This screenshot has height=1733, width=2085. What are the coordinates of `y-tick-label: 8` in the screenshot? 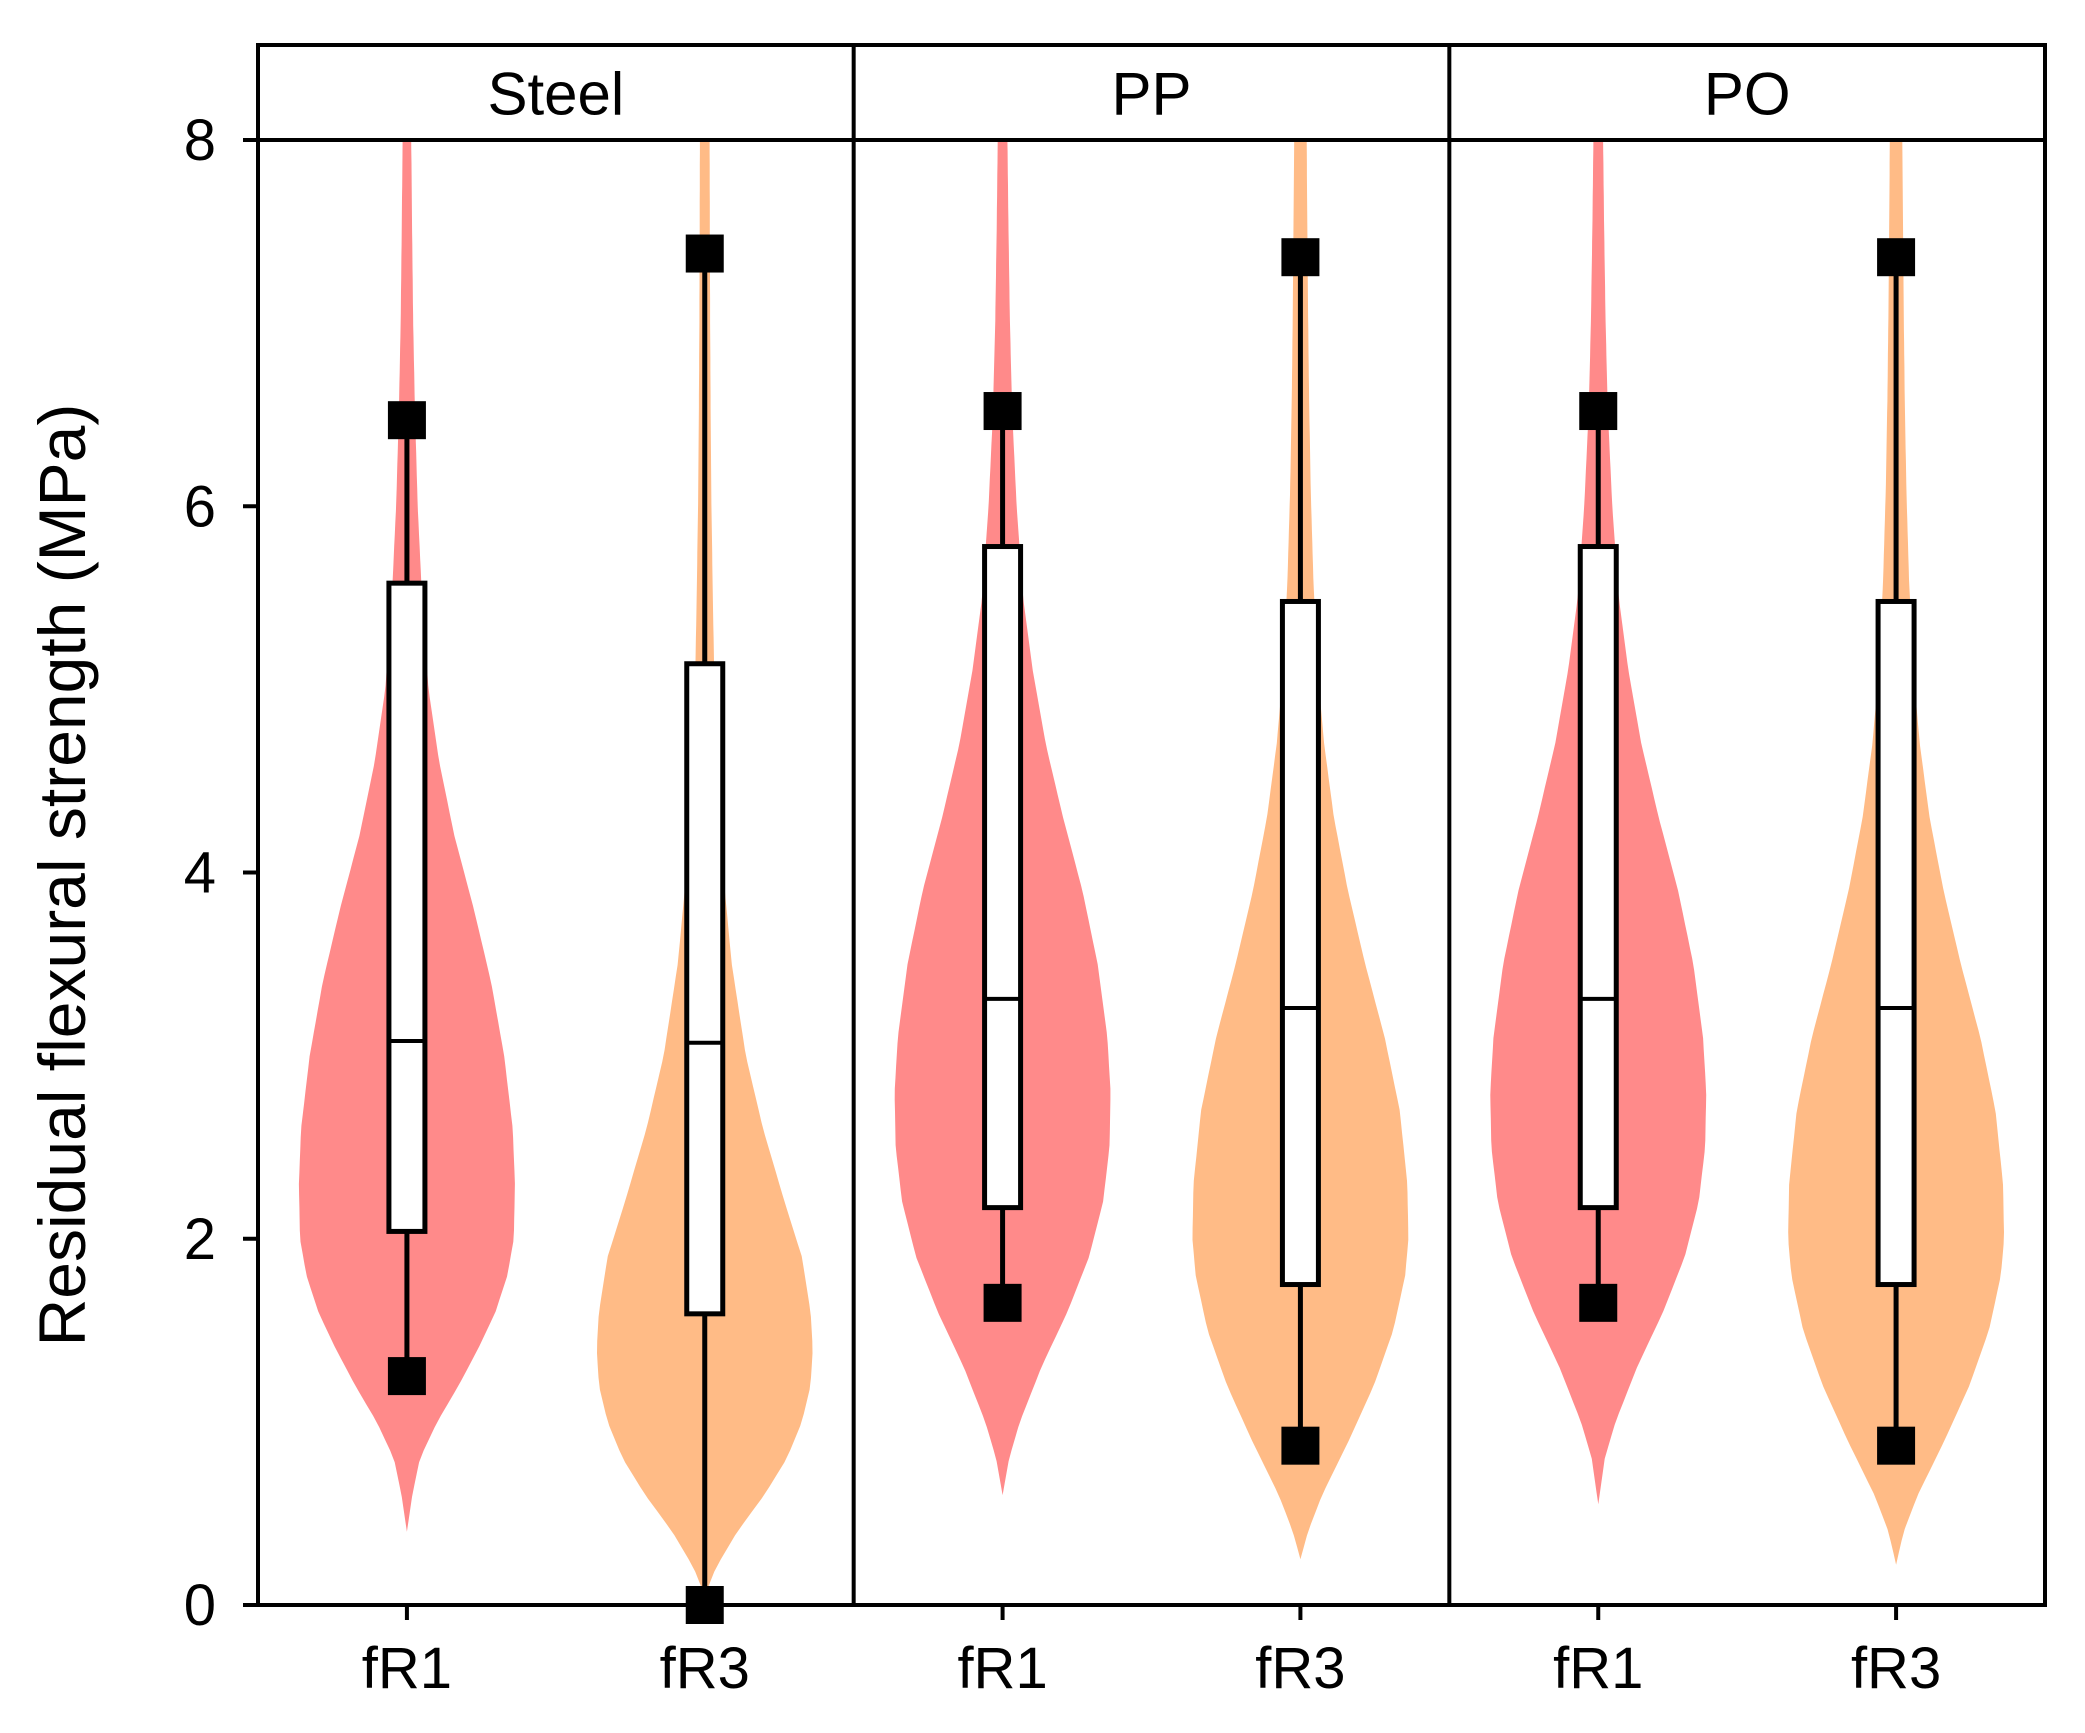 It's located at (200, 140).